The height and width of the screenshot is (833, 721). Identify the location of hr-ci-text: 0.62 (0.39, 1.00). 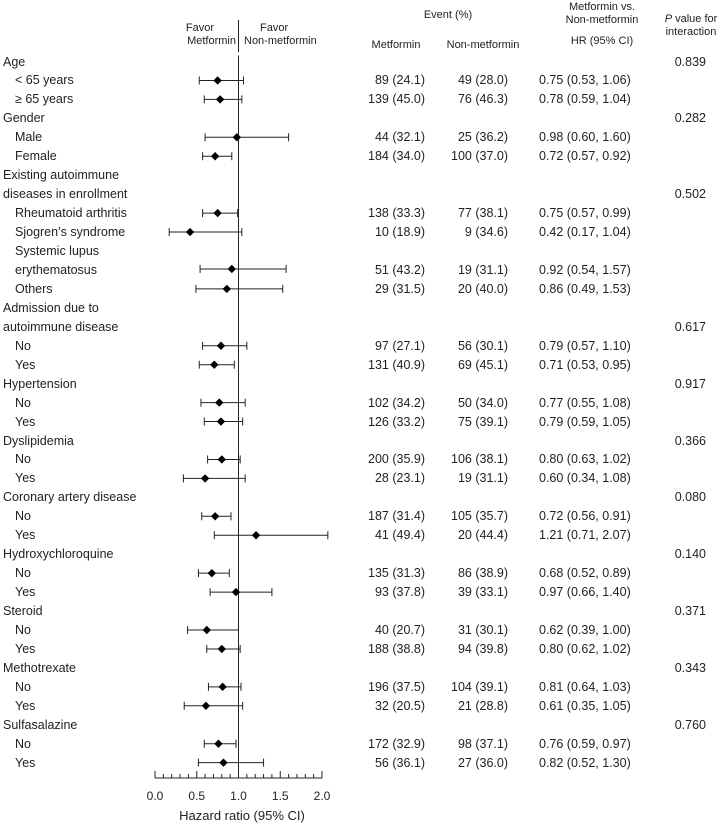
(585, 630).